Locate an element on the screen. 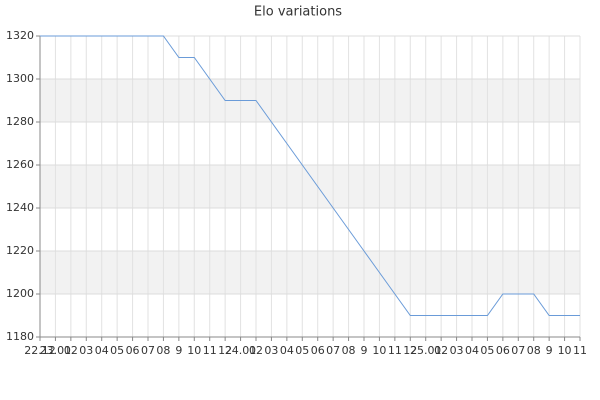 Image resolution: width=600 pixels, height=400 pixels. y-tick-label: 1300 is located at coordinates (20, 78).